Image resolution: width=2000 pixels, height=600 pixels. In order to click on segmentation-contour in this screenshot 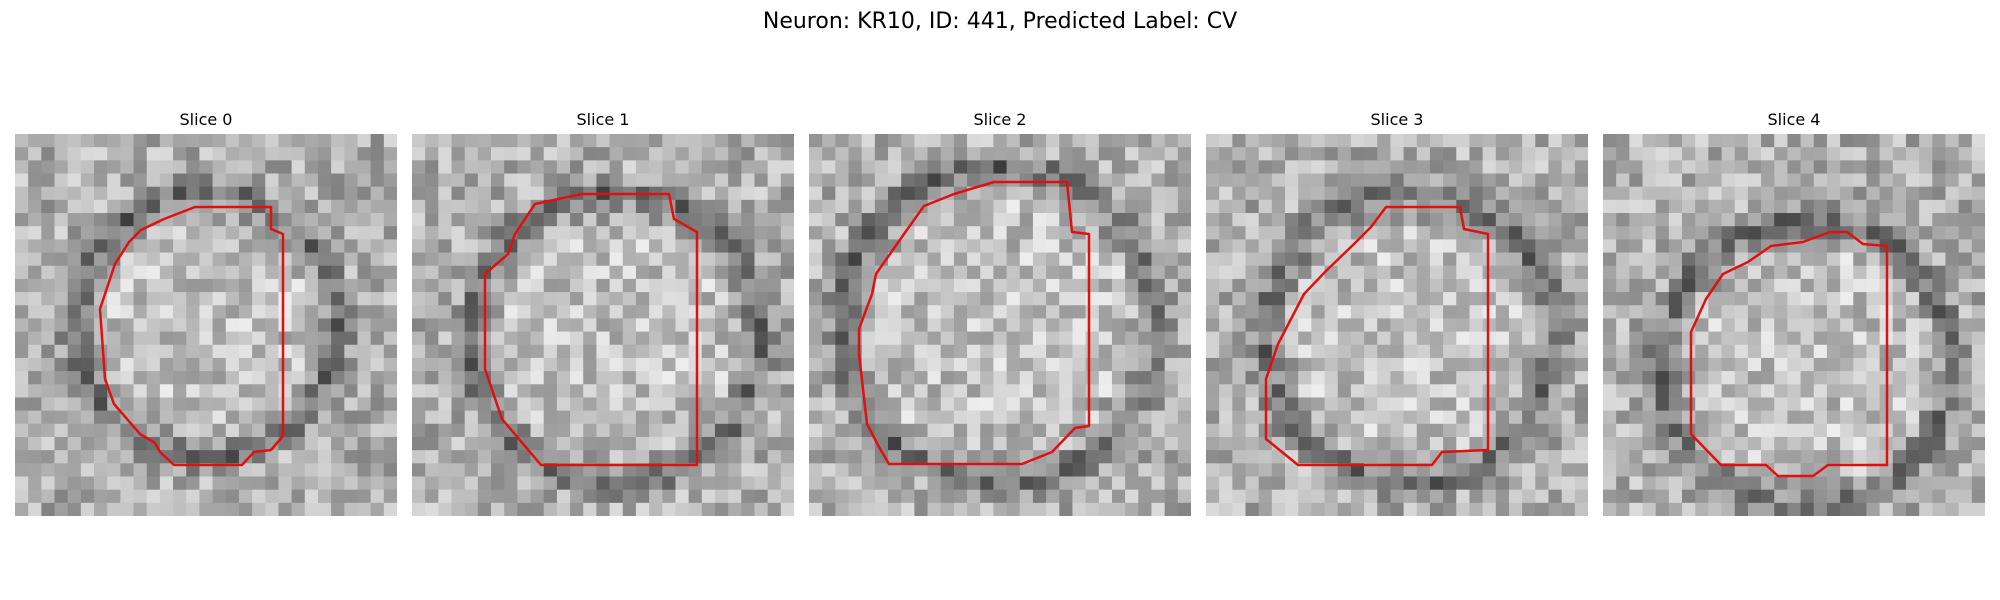, I will do `click(191, 336)`.